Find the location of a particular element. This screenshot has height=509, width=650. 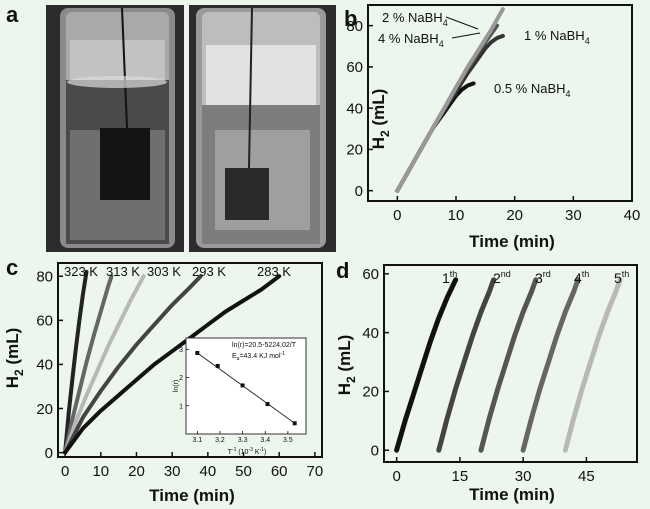

c-ytick-label: 0 is located at coordinates (49, 453).